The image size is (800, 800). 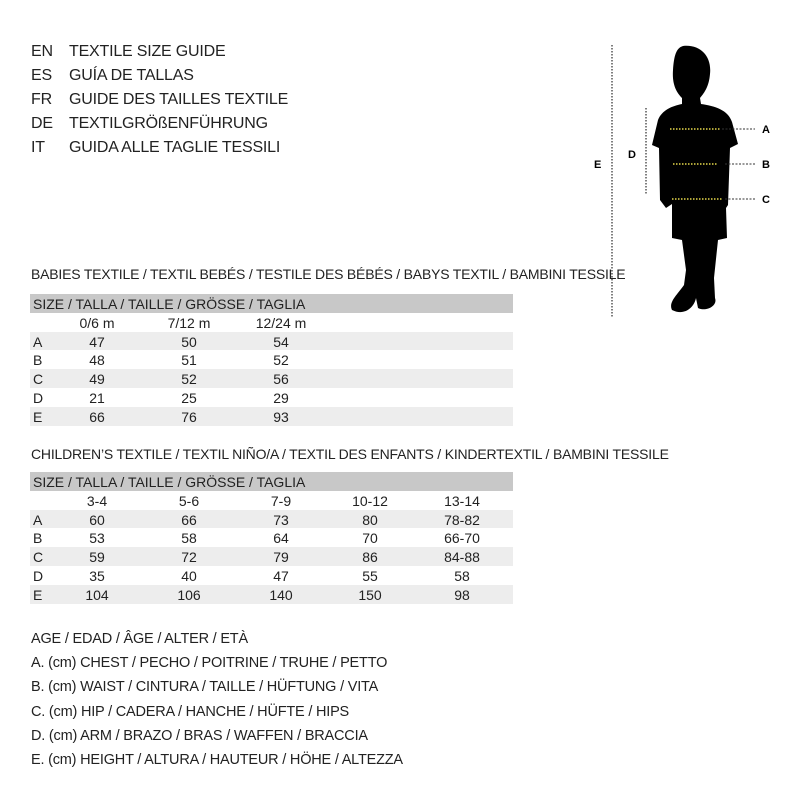 I want to click on table-cell: 54, so click(x=281, y=341).